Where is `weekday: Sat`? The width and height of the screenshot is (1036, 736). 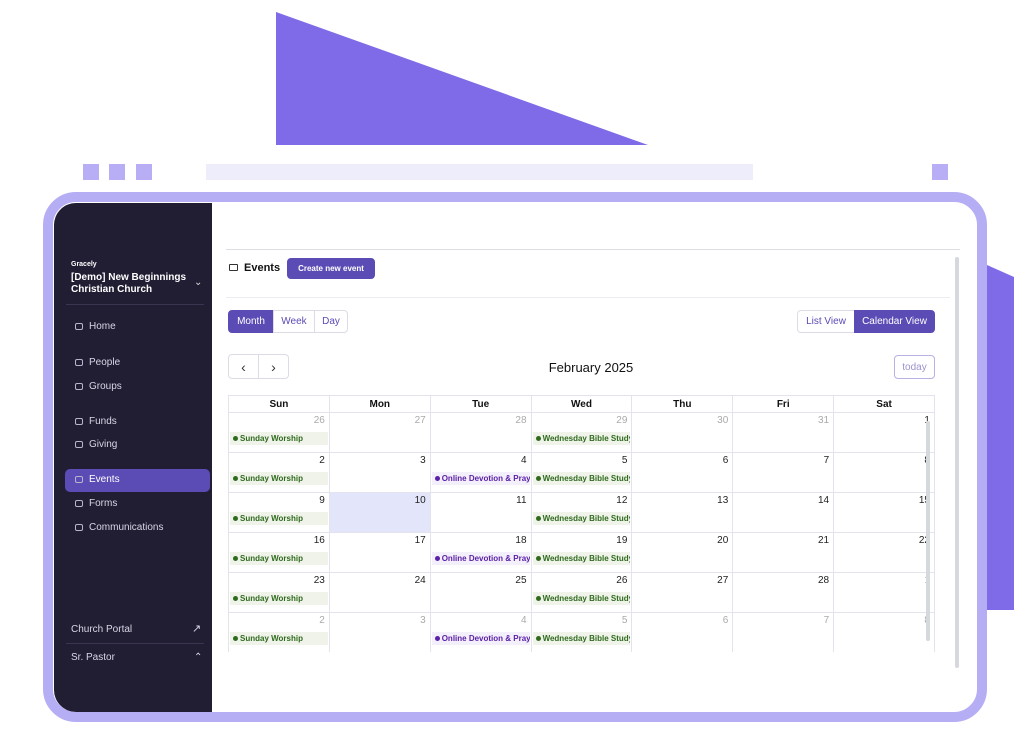 weekday: Sat is located at coordinates (884, 404).